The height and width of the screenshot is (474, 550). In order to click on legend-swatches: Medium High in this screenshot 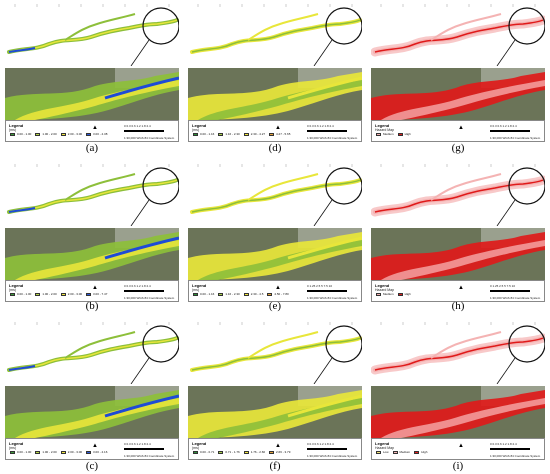, I will do `click(394, 134)`.